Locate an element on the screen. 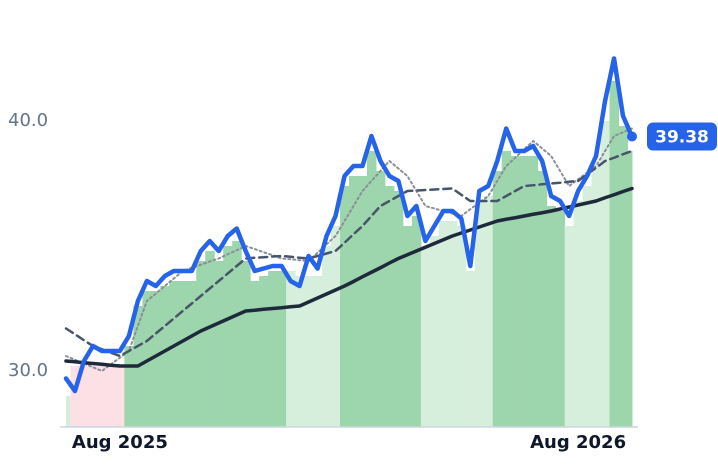 The height and width of the screenshot is (464, 718). value-label: 39.38 is located at coordinates (682, 138).